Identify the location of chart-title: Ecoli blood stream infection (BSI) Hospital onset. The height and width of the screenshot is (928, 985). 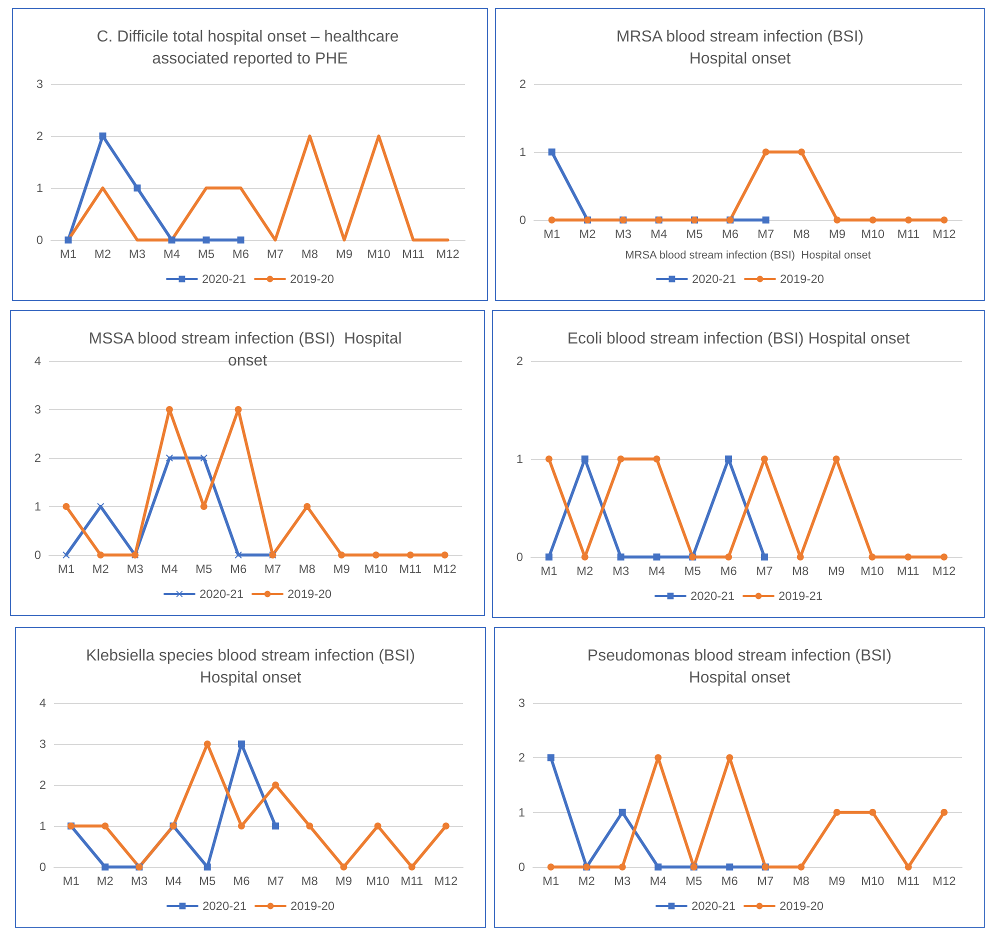
(738, 339).